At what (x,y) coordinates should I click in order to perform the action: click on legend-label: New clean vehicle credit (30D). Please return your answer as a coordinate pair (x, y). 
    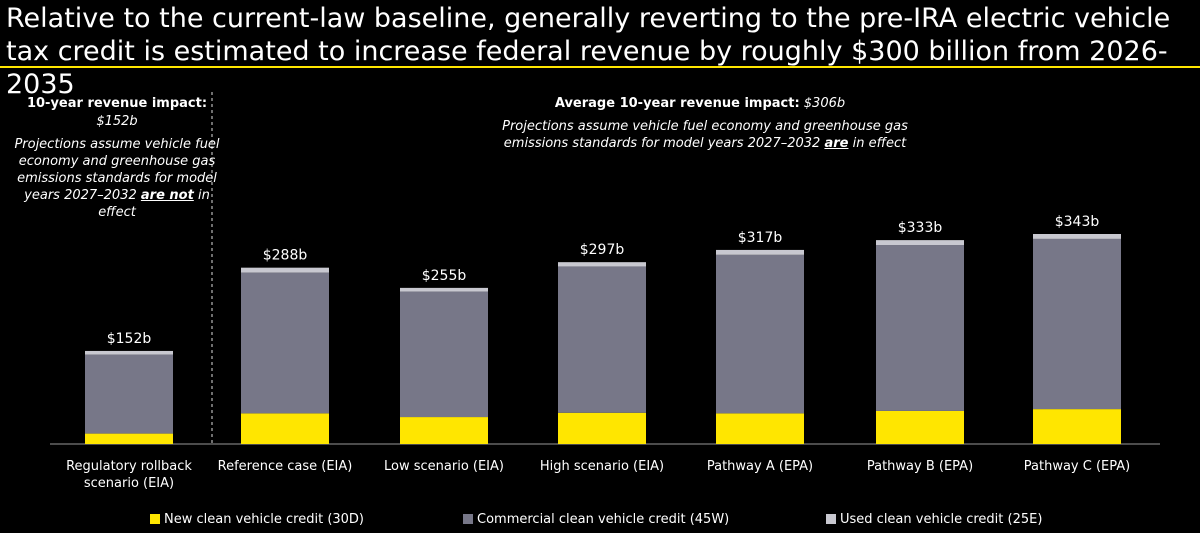
    Looking at the image, I should click on (264, 519).